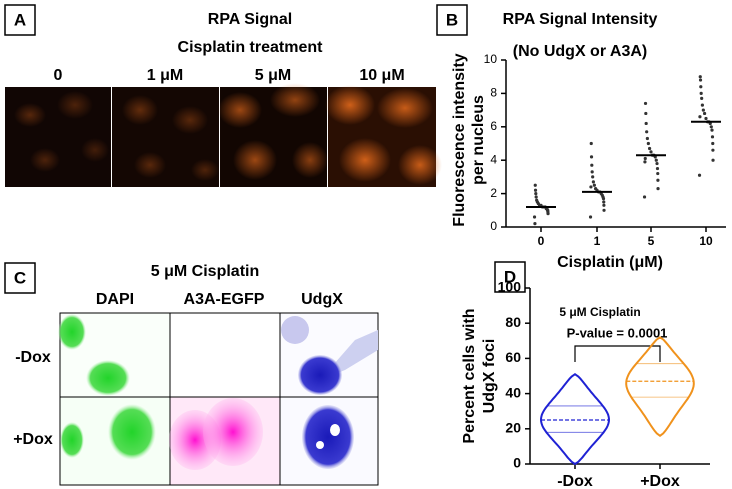 This screenshot has width=732, height=489. Describe the element at coordinates (165, 75) in the screenshot. I see `column-label: 1 μM` at that location.